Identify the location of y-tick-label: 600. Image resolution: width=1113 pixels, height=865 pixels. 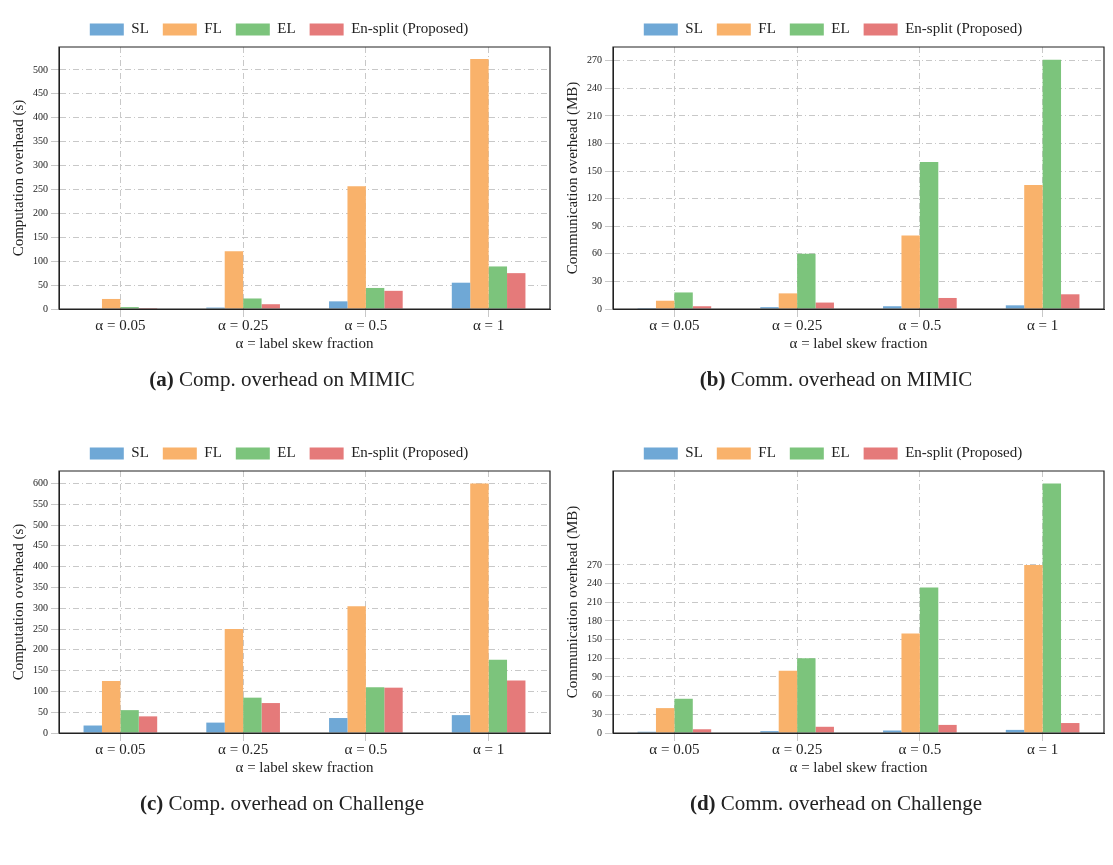
(40, 483).